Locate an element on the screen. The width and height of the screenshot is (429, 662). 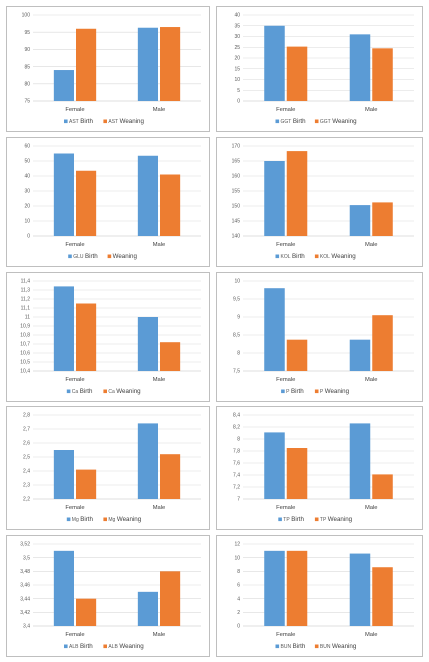
y-tick-label: 10,4 is located at coordinates (25, 372).